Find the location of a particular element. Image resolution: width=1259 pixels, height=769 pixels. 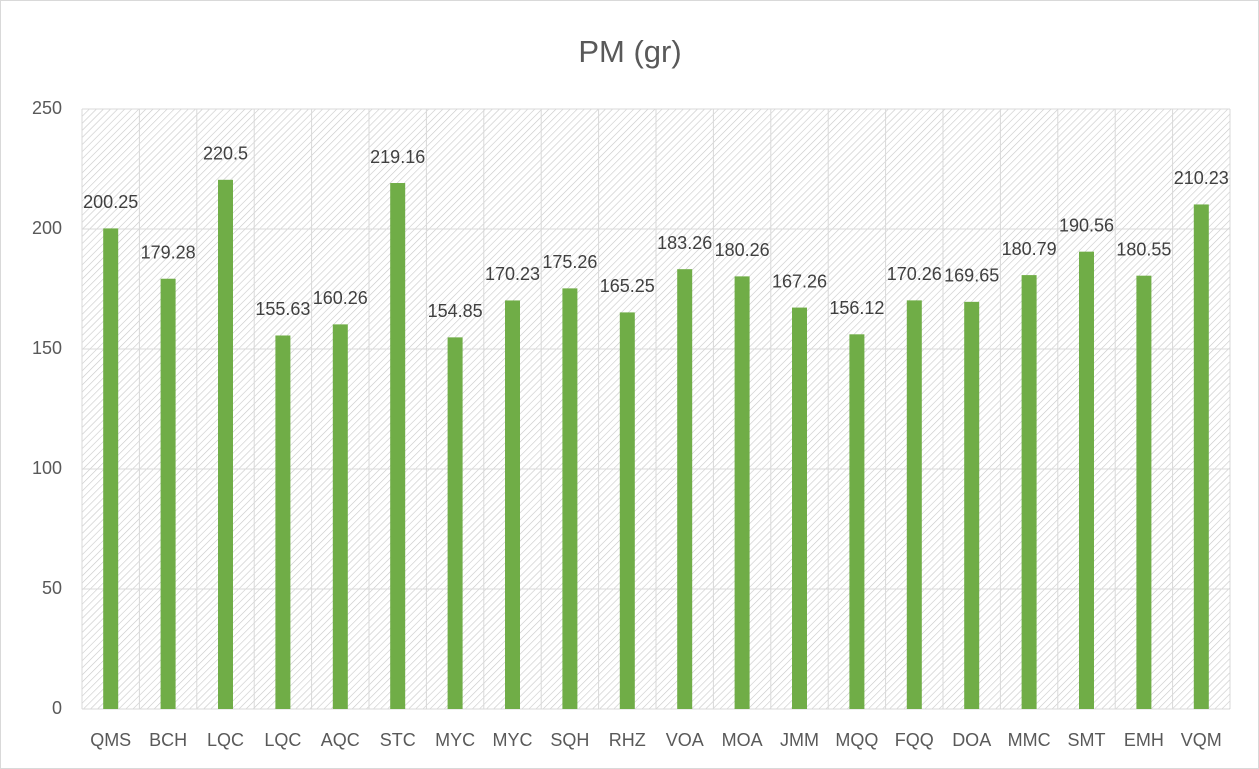

data-label: 154.85 is located at coordinates (455, 311).